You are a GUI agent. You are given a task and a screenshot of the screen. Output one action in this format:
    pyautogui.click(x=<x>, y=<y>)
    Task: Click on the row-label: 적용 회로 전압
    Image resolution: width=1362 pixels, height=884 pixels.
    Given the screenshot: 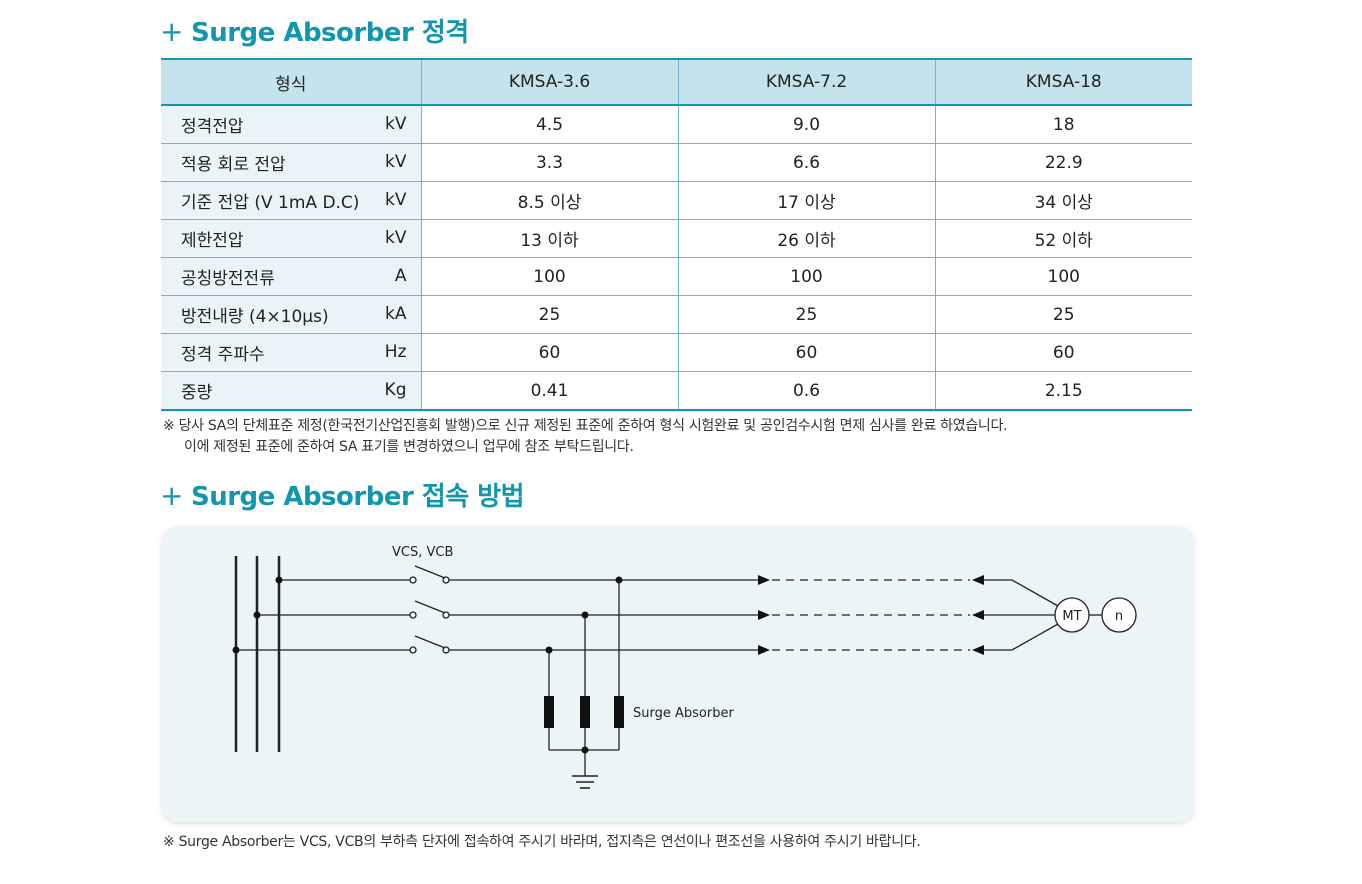 What is the action you would take?
    pyautogui.click(x=233, y=165)
    